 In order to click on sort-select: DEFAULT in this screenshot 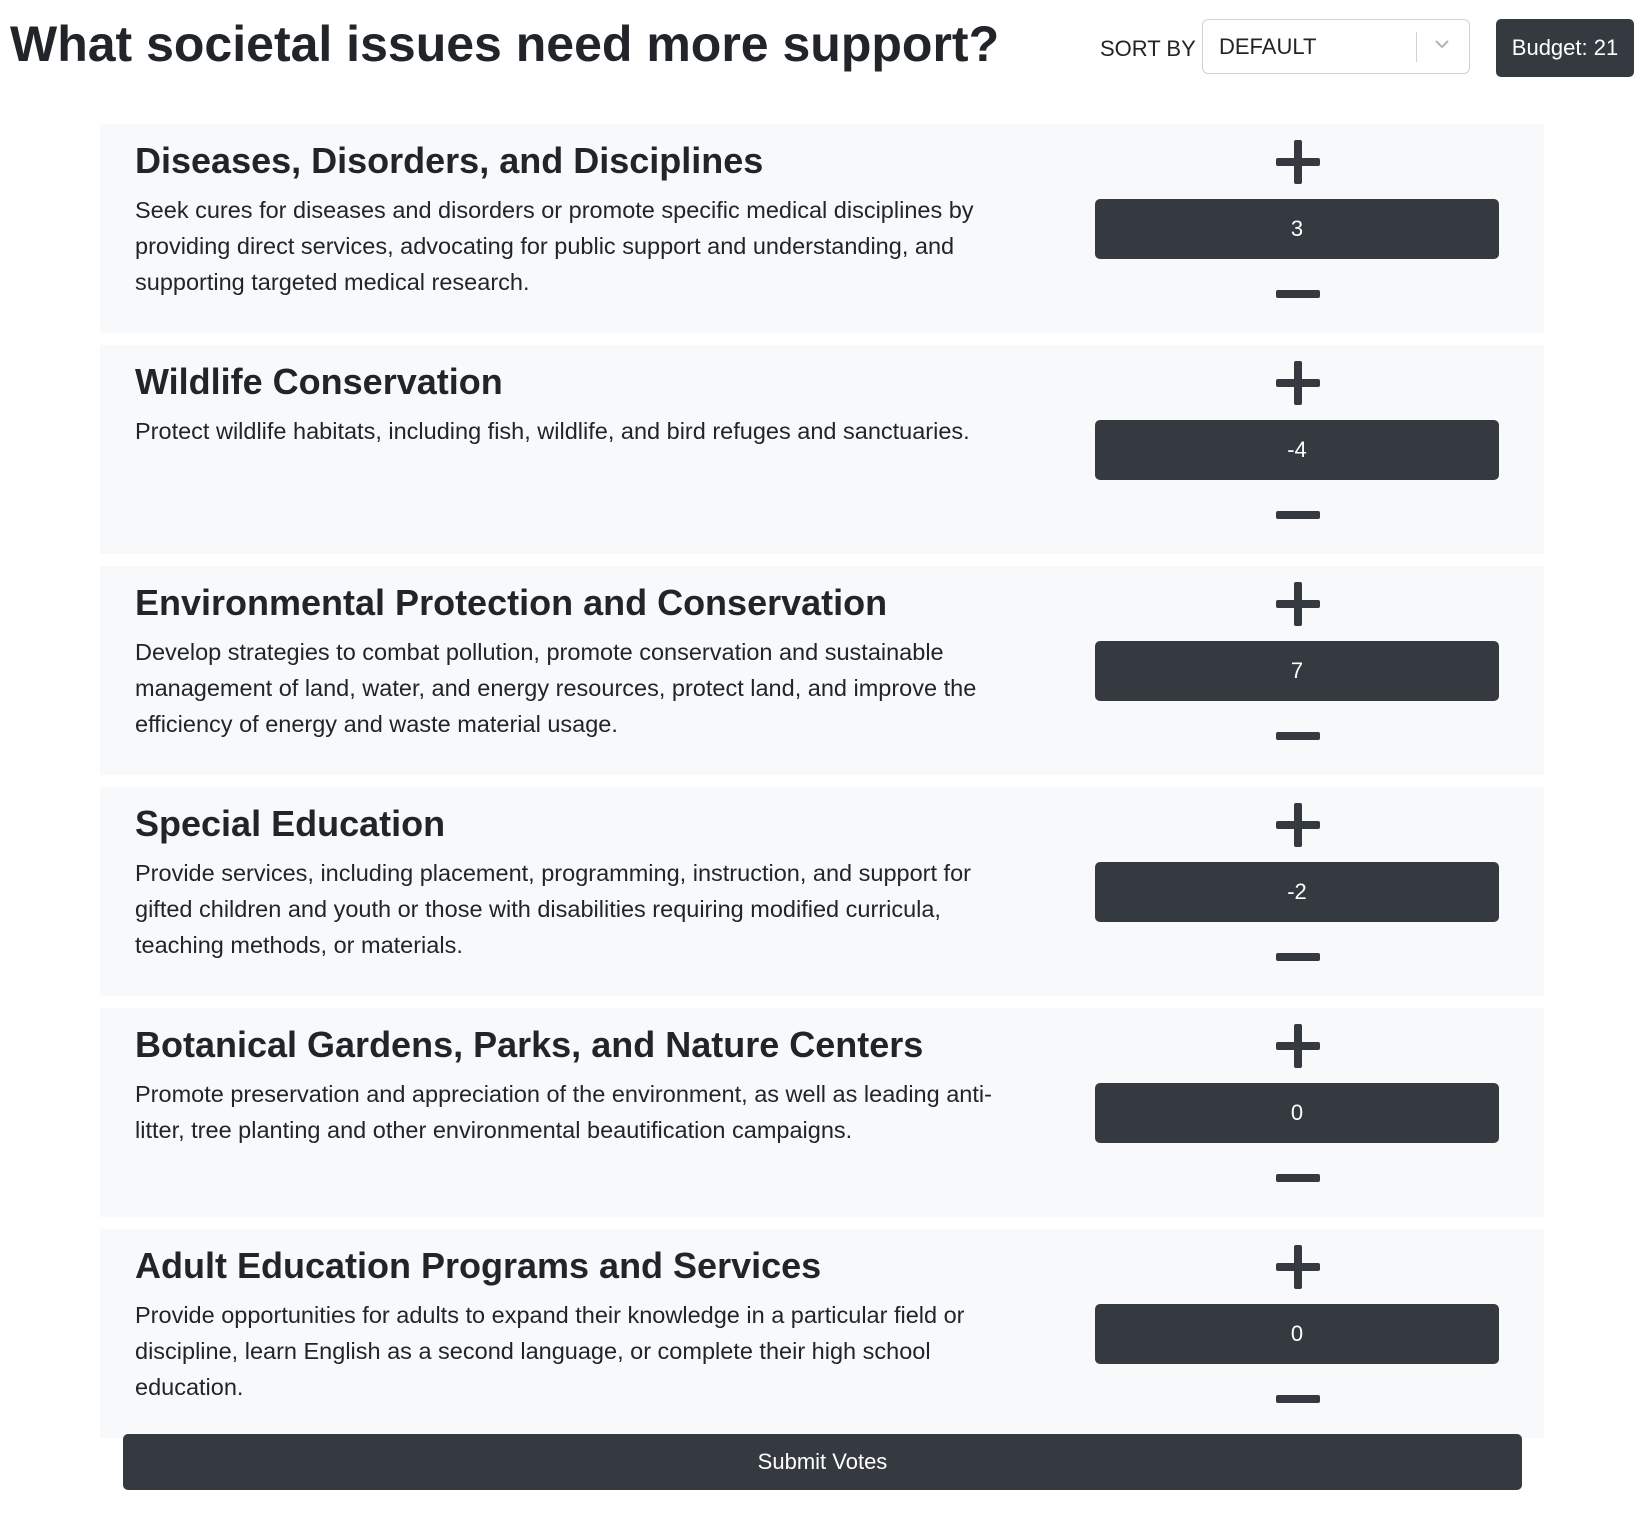, I will do `click(1336, 46)`.